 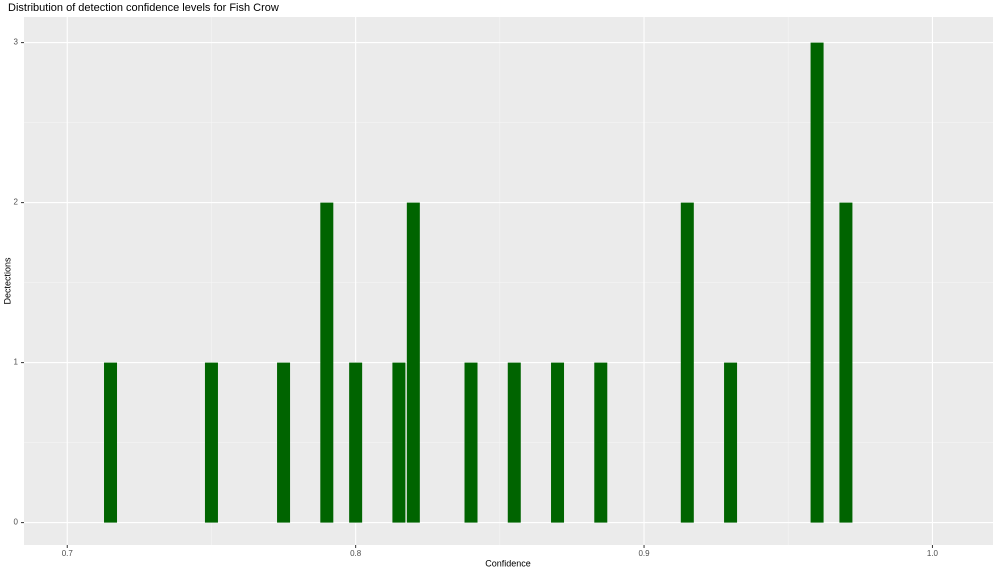 What do you see at coordinates (16, 522) in the screenshot?
I see `y-tick-label: 0` at bounding box center [16, 522].